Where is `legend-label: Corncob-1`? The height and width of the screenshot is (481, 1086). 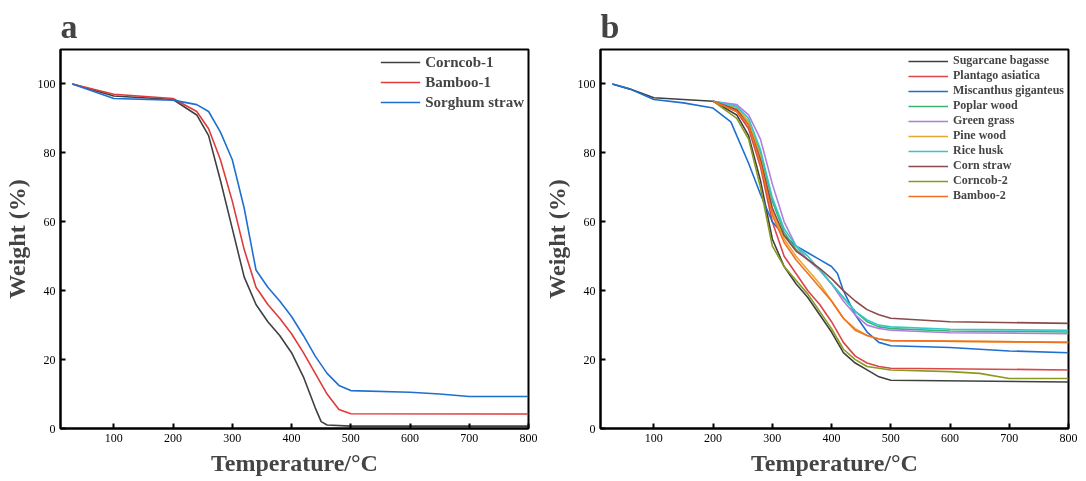
legend-label: Corncob-1 is located at coordinates (459, 62).